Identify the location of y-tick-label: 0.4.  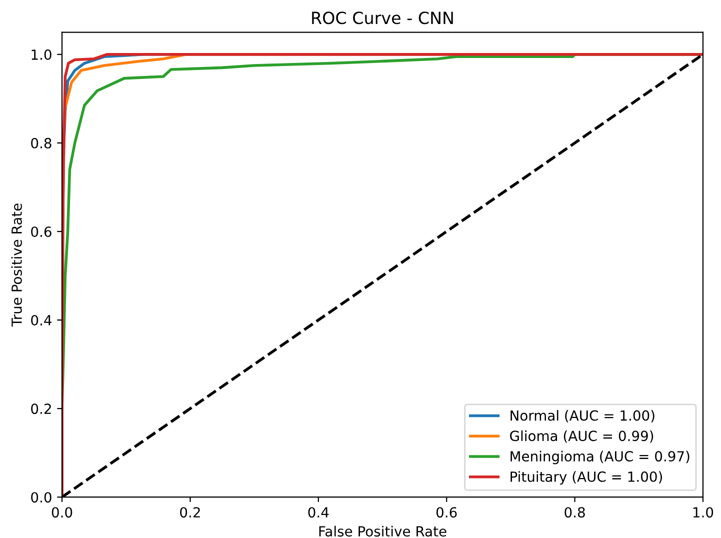
(41, 320).